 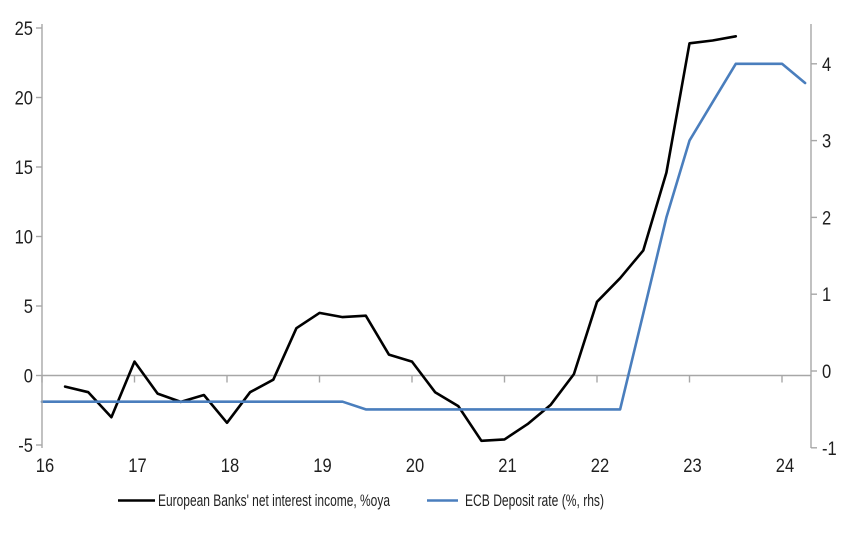 What do you see at coordinates (826, 142) in the screenshot?
I see `right-axis-tick-label: 3` at bounding box center [826, 142].